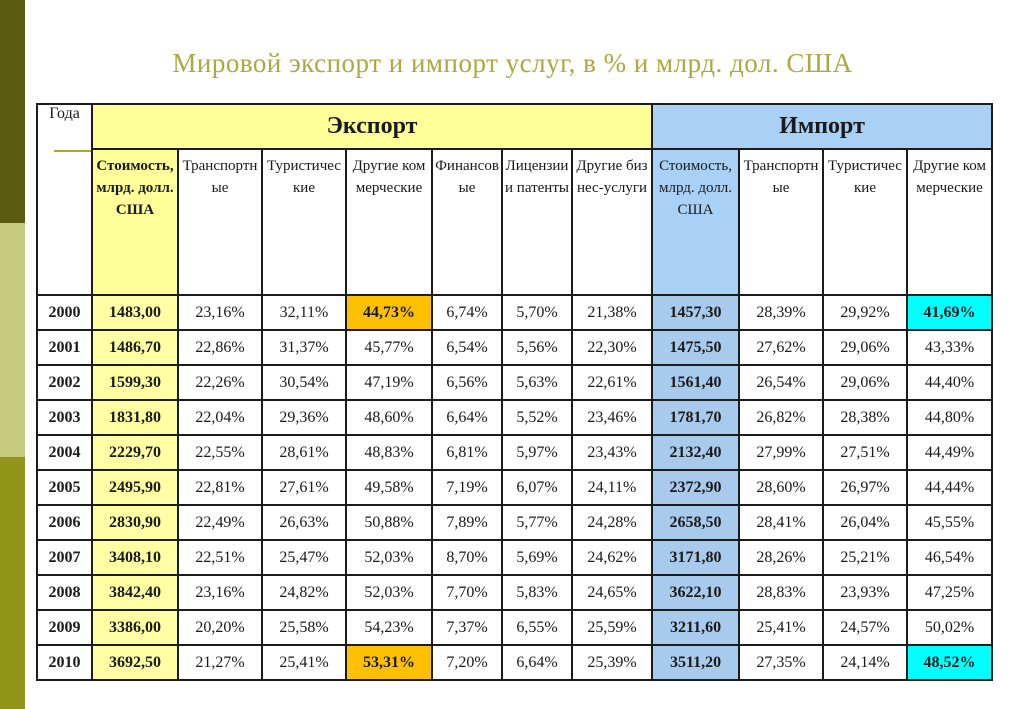 This screenshot has height=709, width=1024. Describe the element at coordinates (467, 627) in the screenshot. I see `value-cell: 7,37%` at that location.